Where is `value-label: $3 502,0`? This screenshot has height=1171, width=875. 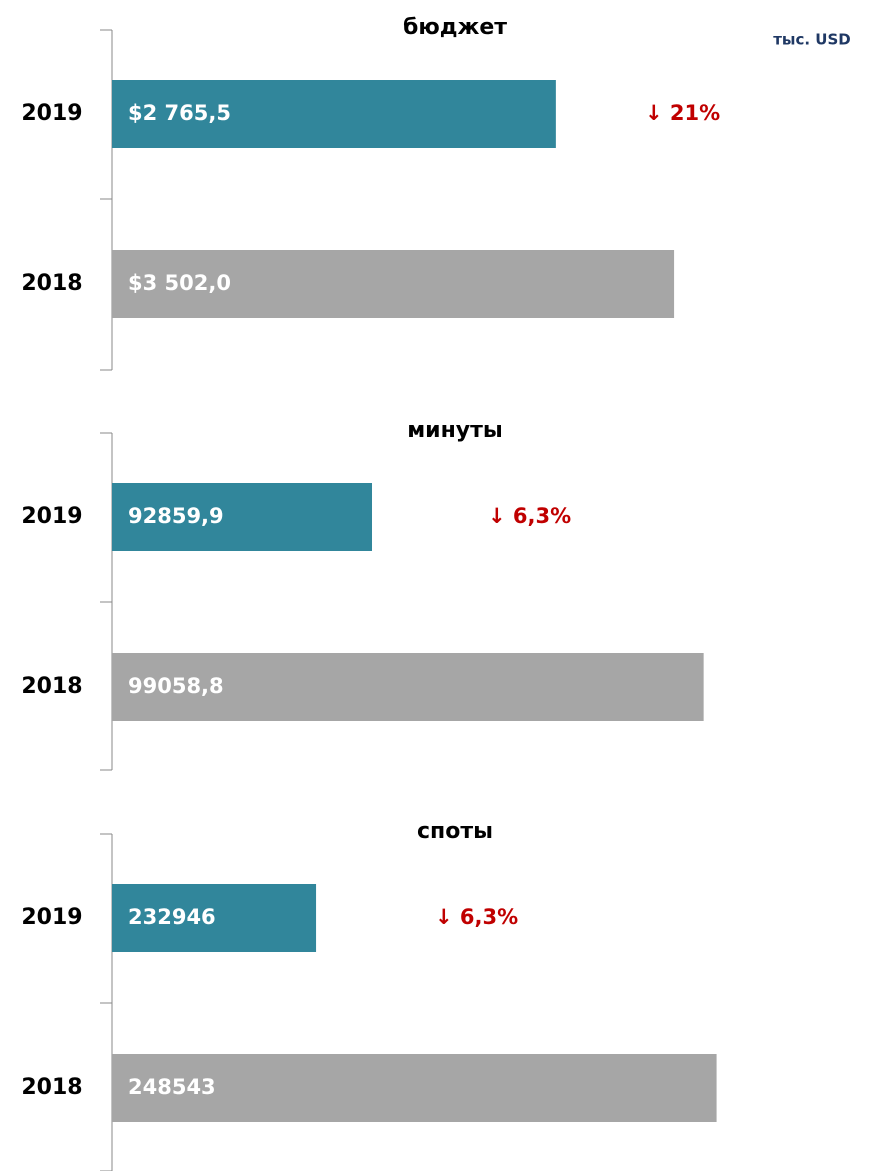 value-label: $3 502,0 is located at coordinates (179, 283).